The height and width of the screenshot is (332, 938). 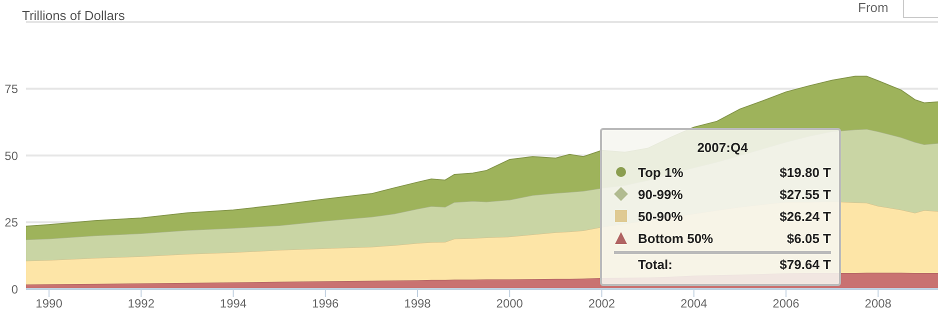 I want to click on legend-label: Bottom 50%, so click(x=676, y=238).